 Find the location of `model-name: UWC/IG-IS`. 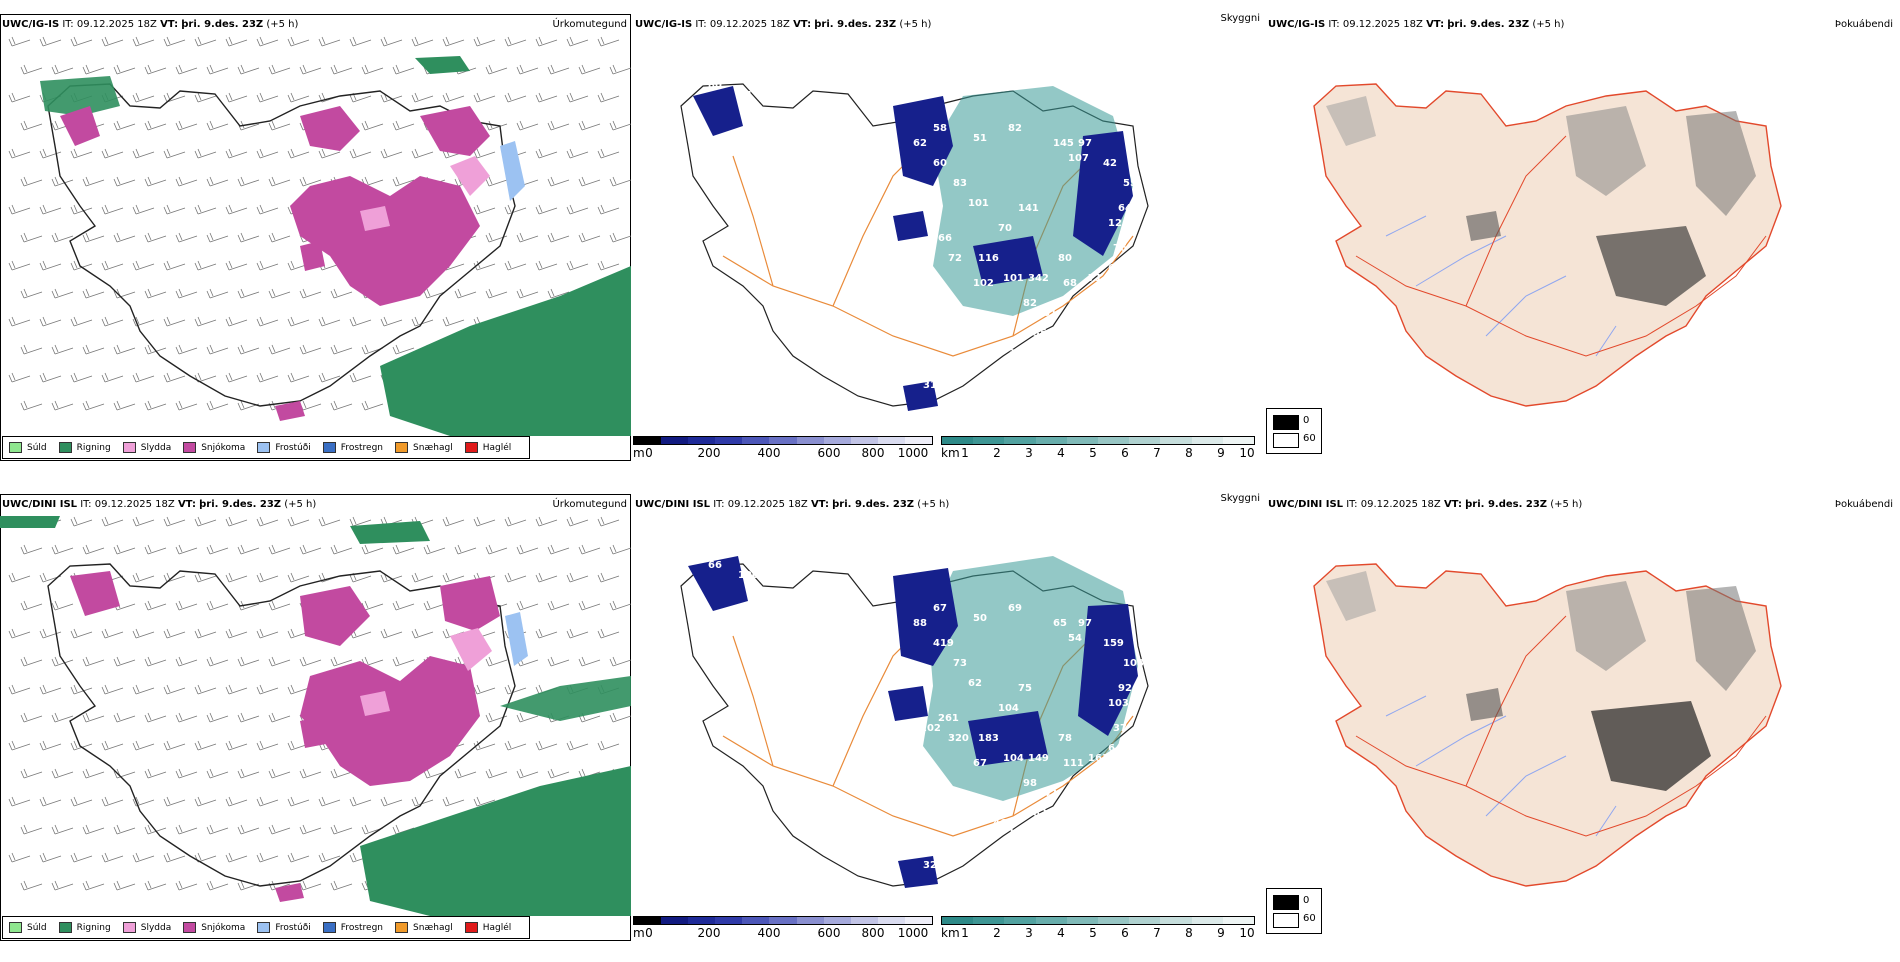

model-name: UWC/IG-IS is located at coordinates (1297, 24).